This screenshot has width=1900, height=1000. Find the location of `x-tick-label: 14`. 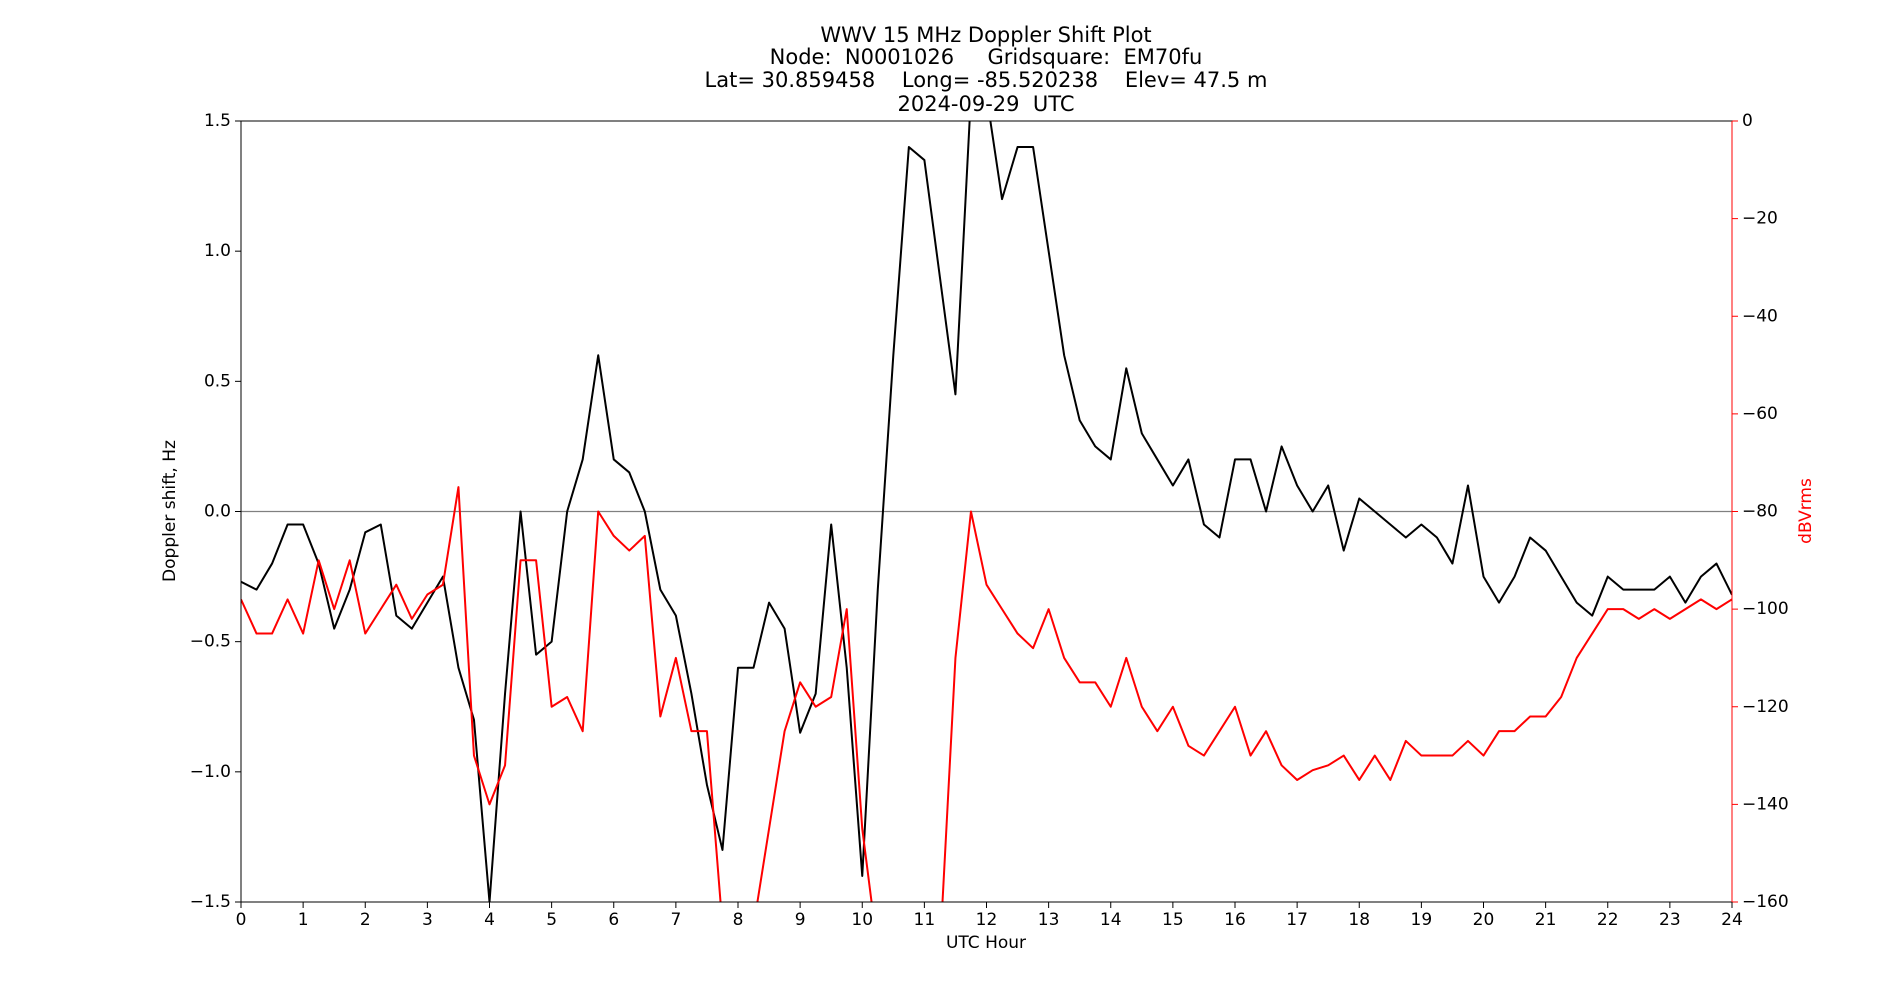

x-tick-label: 14 is located at coordinates (1111, 920).